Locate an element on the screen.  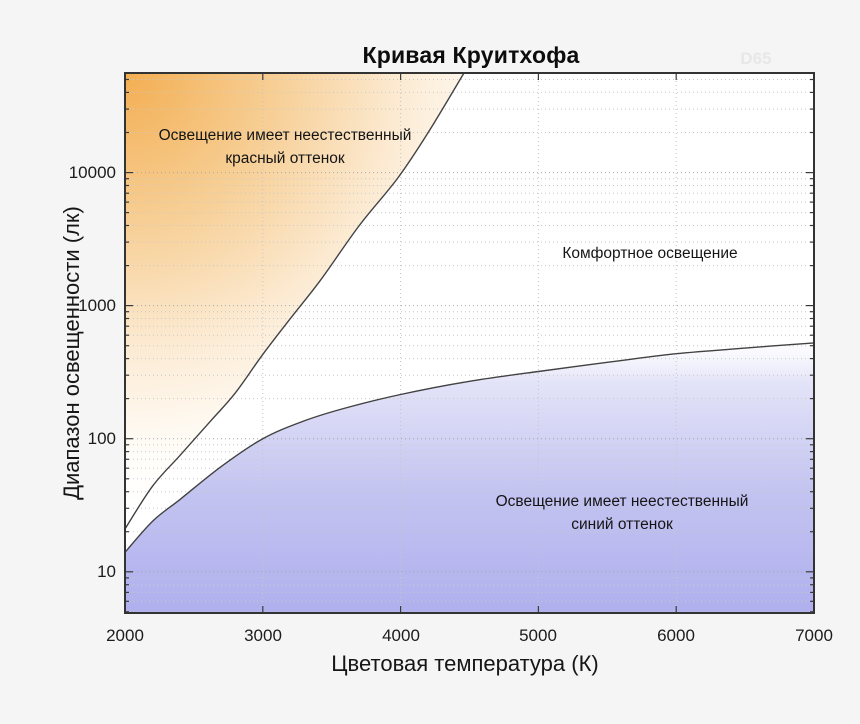
comfort-region-label: Комфортное освещение is located at coordinates (650, 253).